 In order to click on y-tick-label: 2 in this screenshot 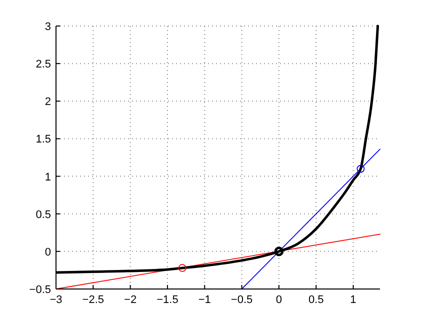, I will do `click(47, 102)`.